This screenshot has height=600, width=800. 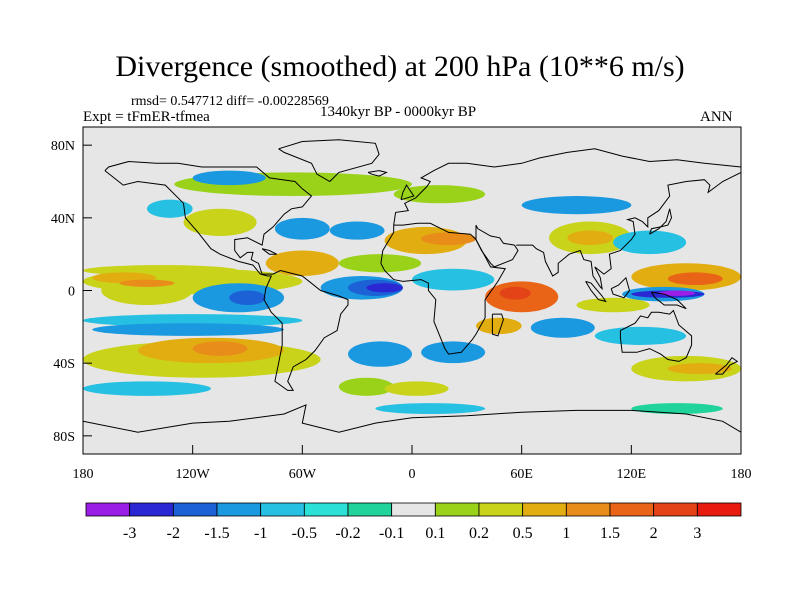 I want to click on x-tick-label: 0, so click(x=412, y=474).